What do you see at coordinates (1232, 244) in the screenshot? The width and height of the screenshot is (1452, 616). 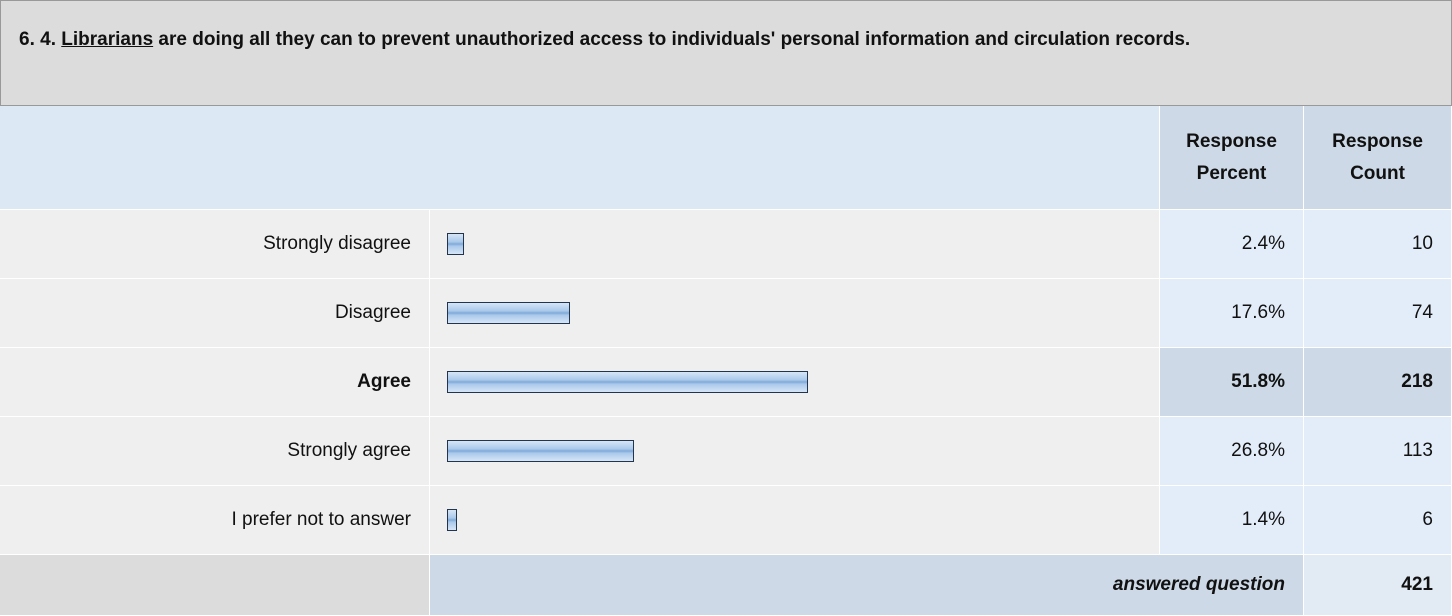 I see `percent: 2.4%` at bounding box center [1232, 244].